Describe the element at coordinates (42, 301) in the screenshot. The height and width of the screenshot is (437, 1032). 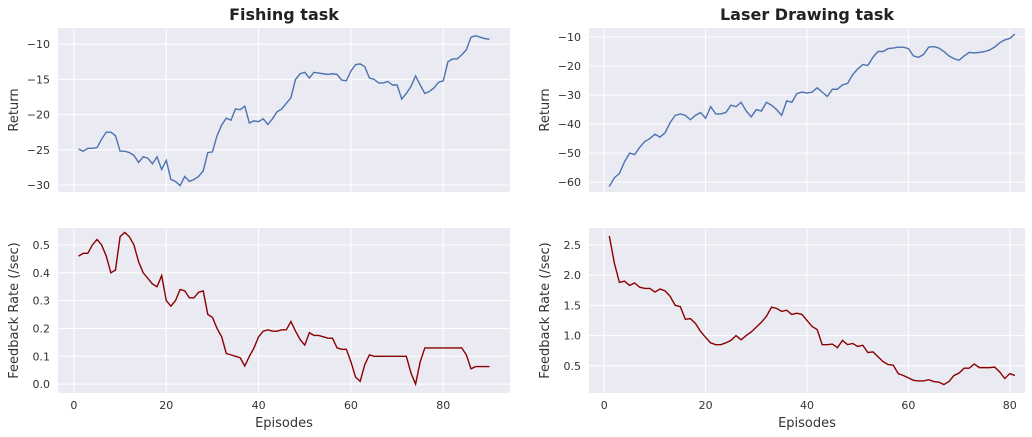
I see `y-tick-label: 0.3` at that location.